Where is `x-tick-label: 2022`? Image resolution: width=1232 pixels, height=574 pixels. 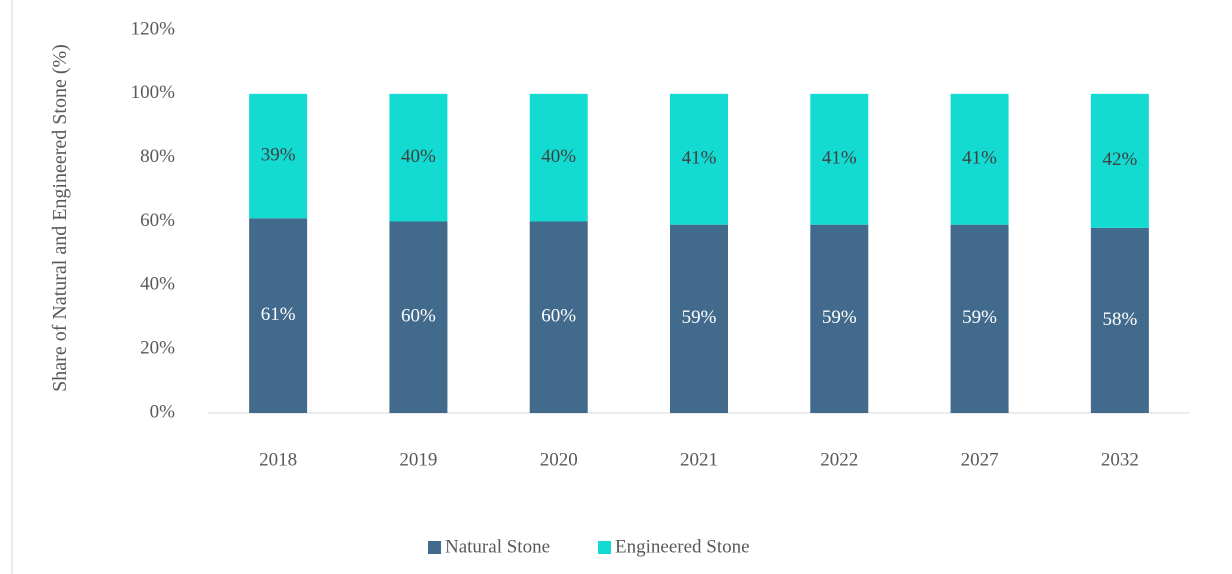 x-tick-label: 2022 is located at coordinates (839, 459).